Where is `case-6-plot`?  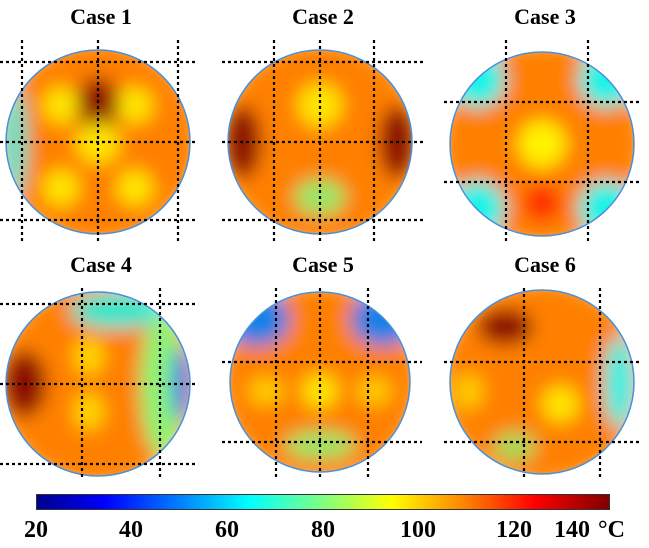 case-6-plot is located at coordinates (542, 383).